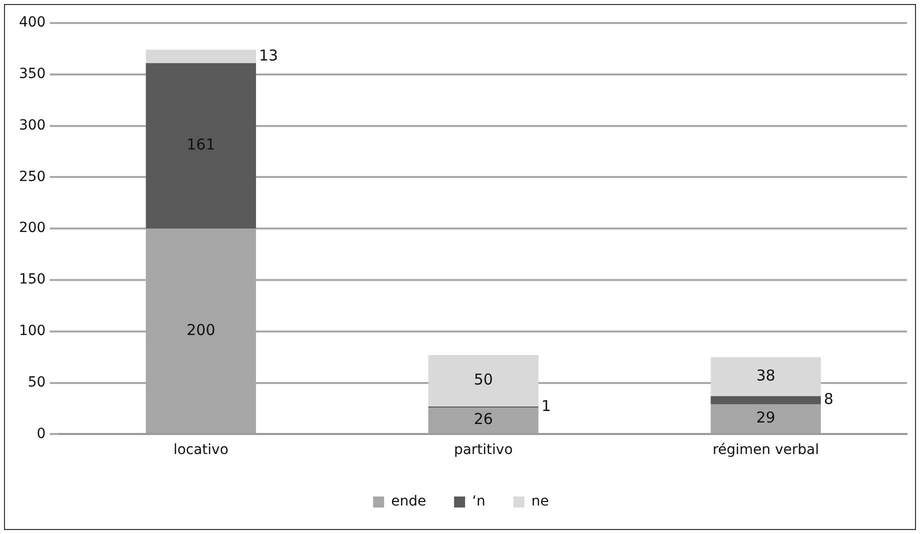 Image resolution: width=922 pixels, height=534 pixels. I want to click on legend-label: ‘n, so click(479, 502).